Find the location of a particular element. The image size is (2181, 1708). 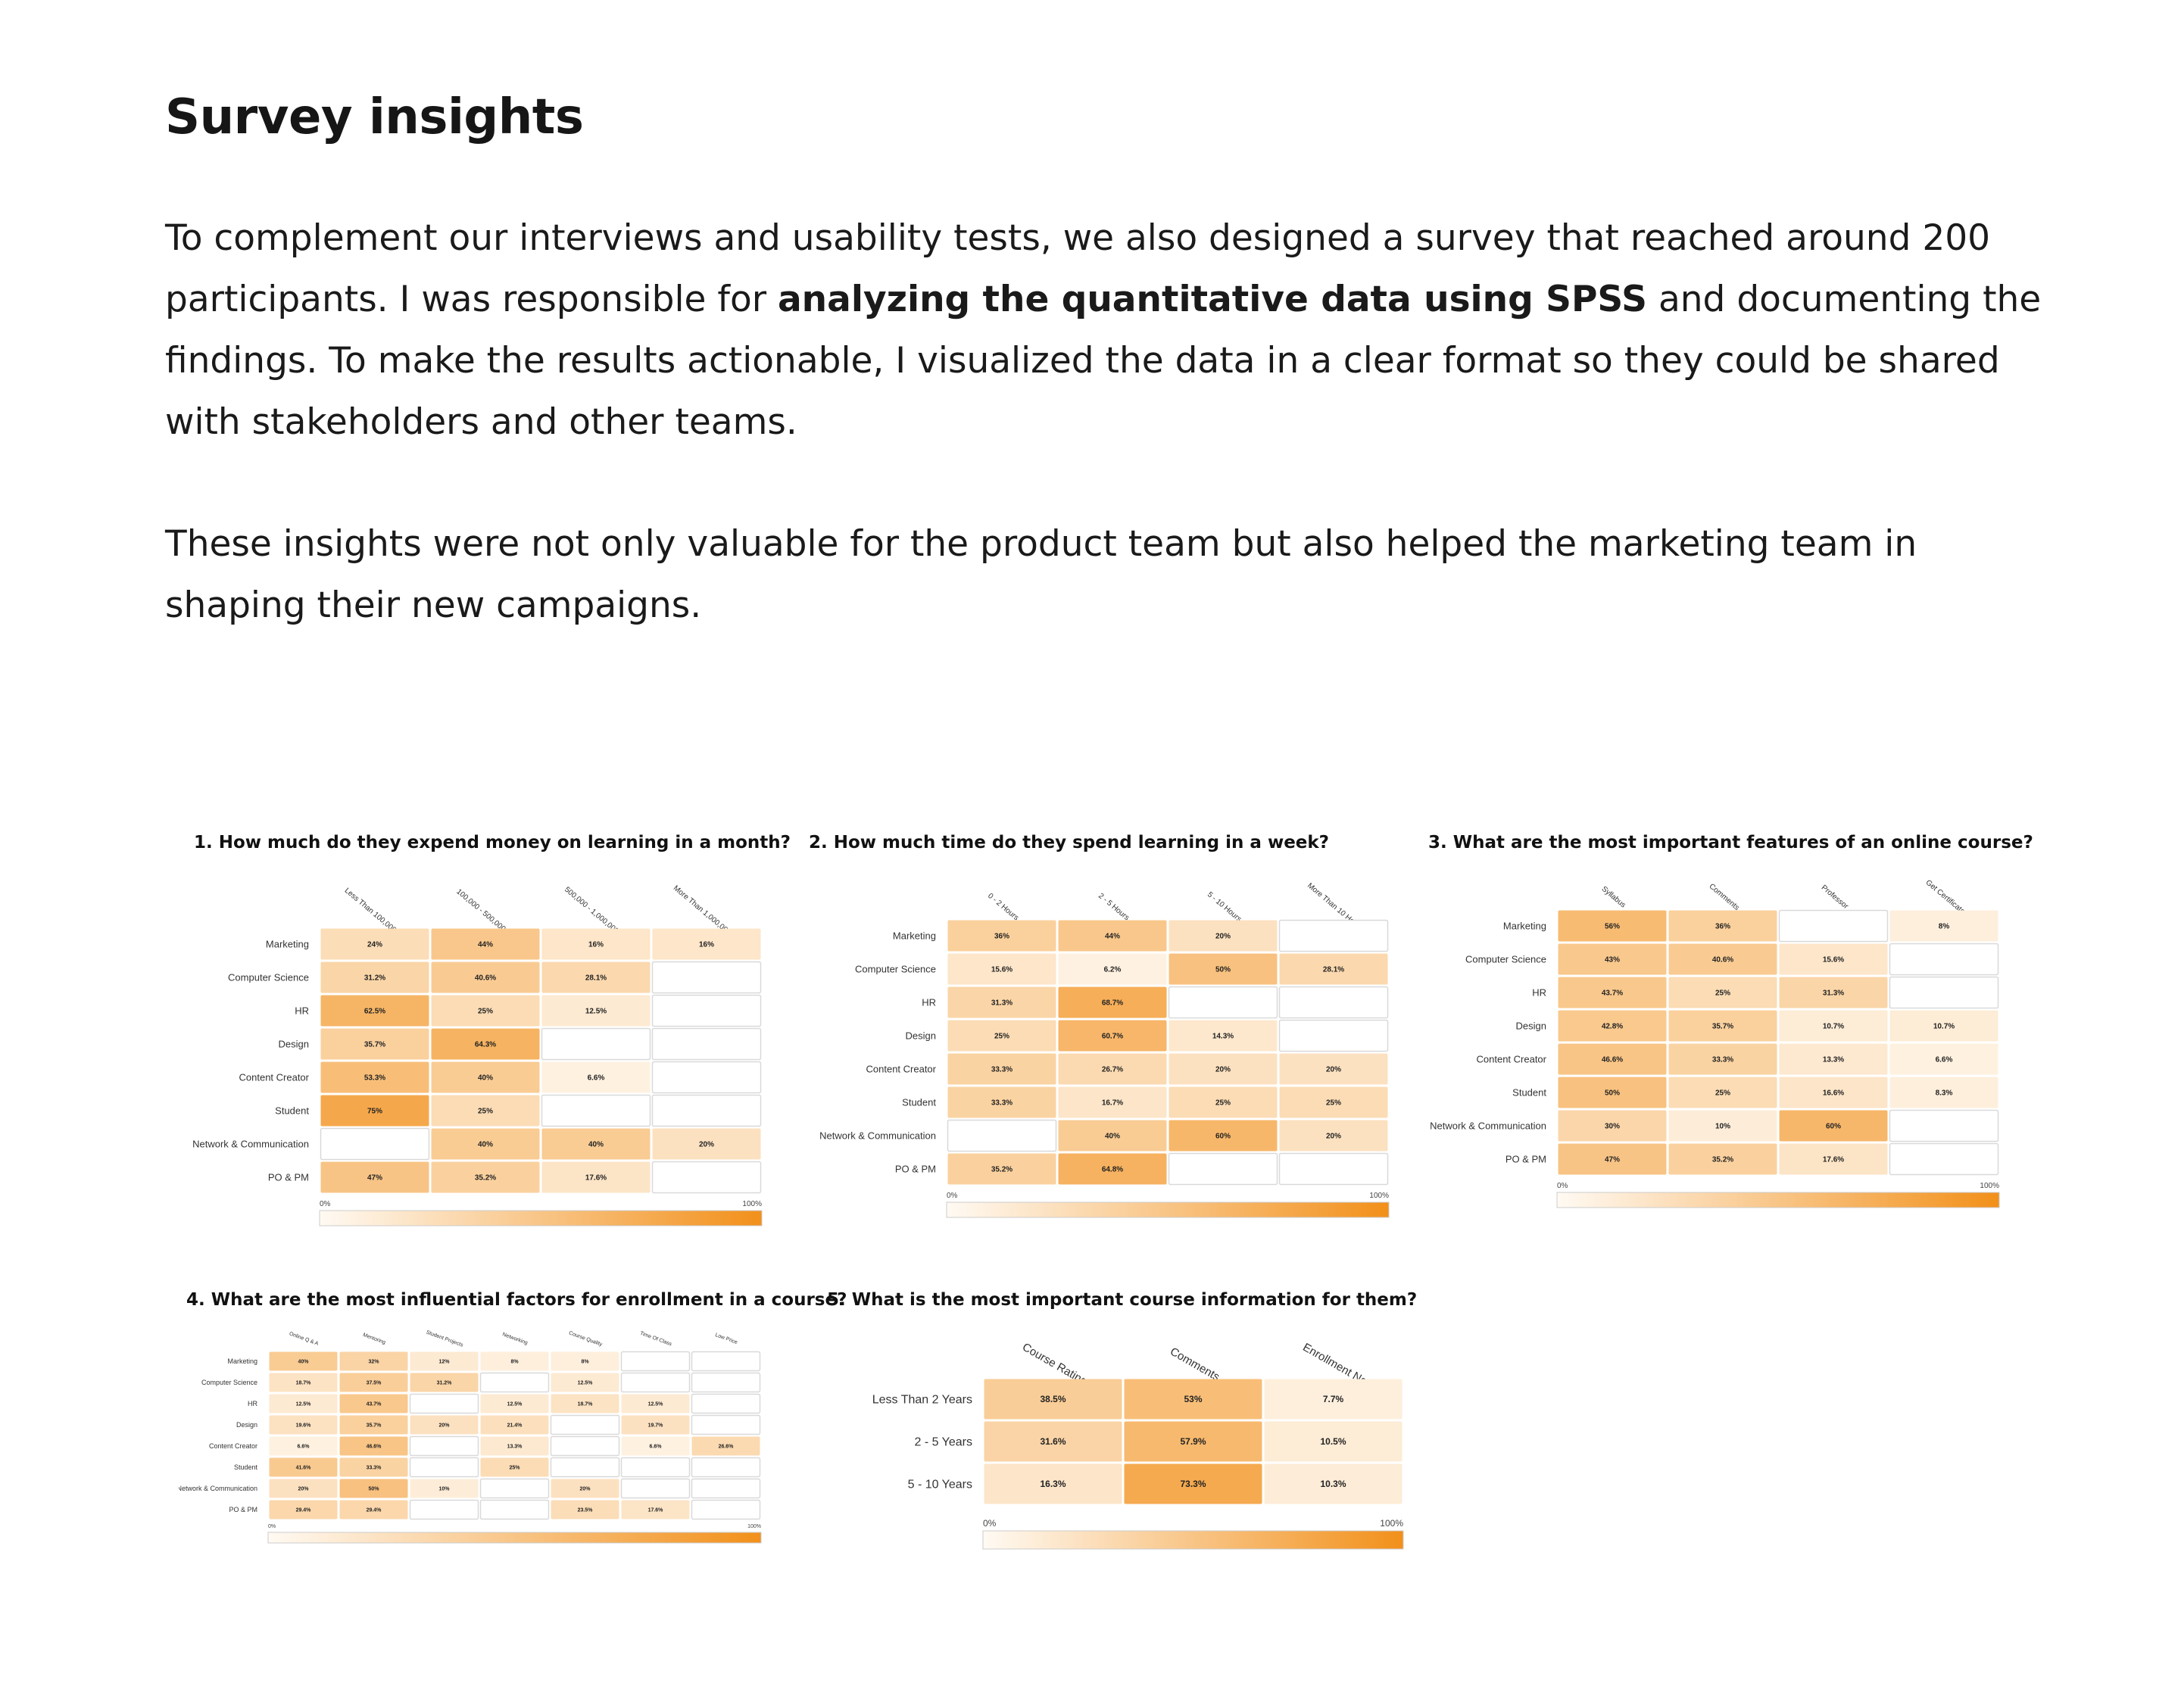

cell-value-label: 46.6% is located at coordinates (374, 1446).